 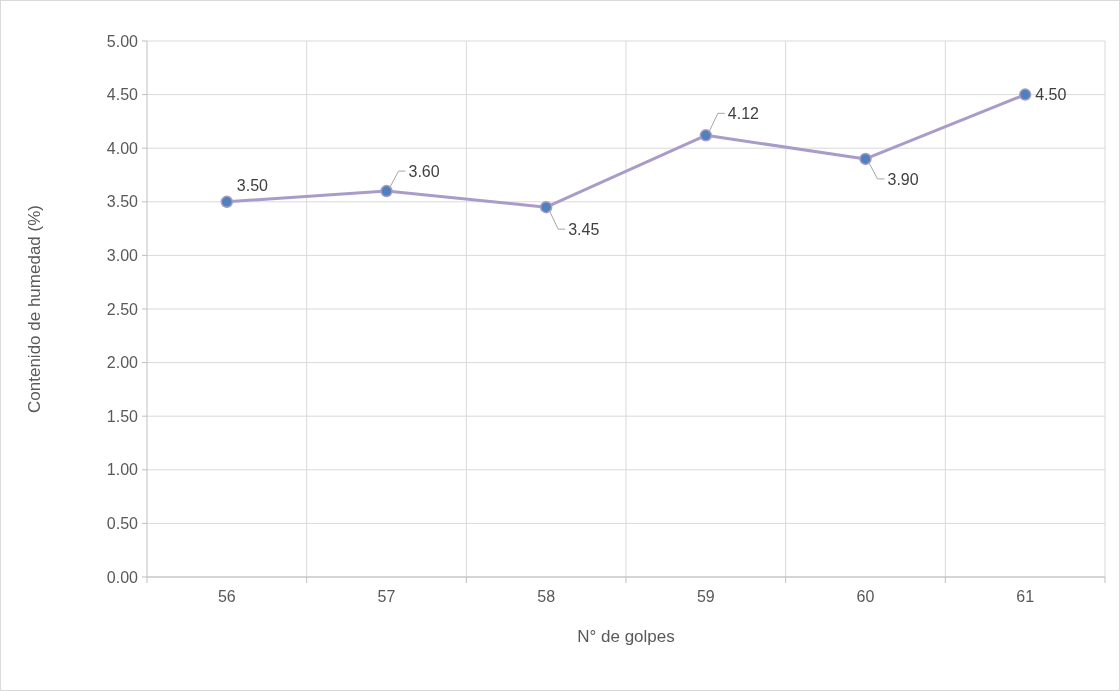 I want to click on data-label: 4.50, so click(x=1051, y=95).